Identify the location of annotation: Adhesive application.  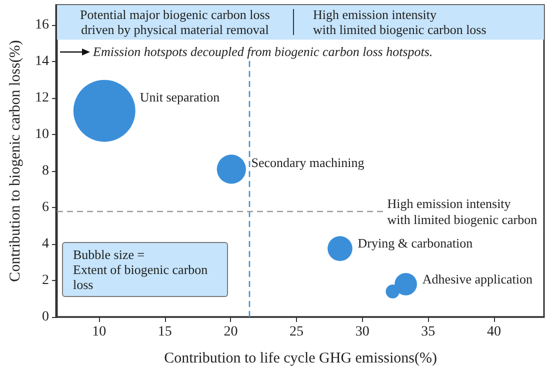
(478, 279).